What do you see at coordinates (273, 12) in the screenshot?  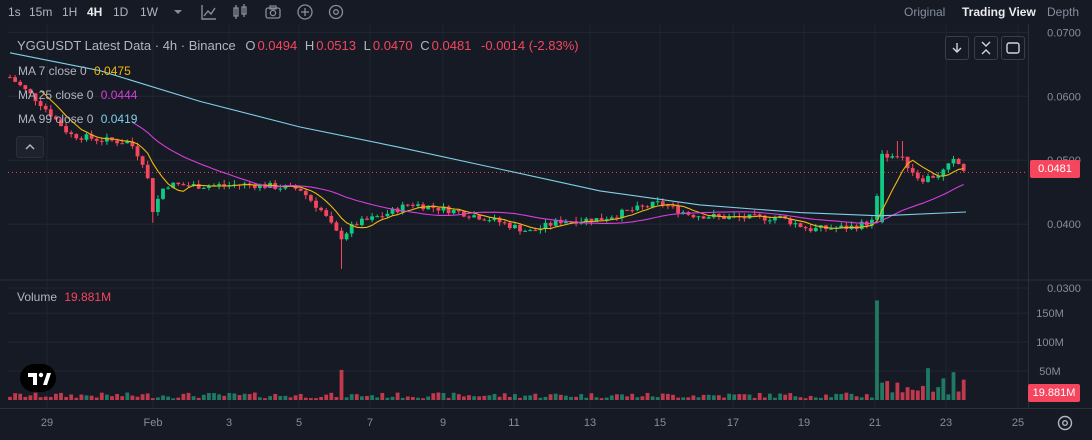 I see `screenshot-icon` at bounding box center [273, 12].